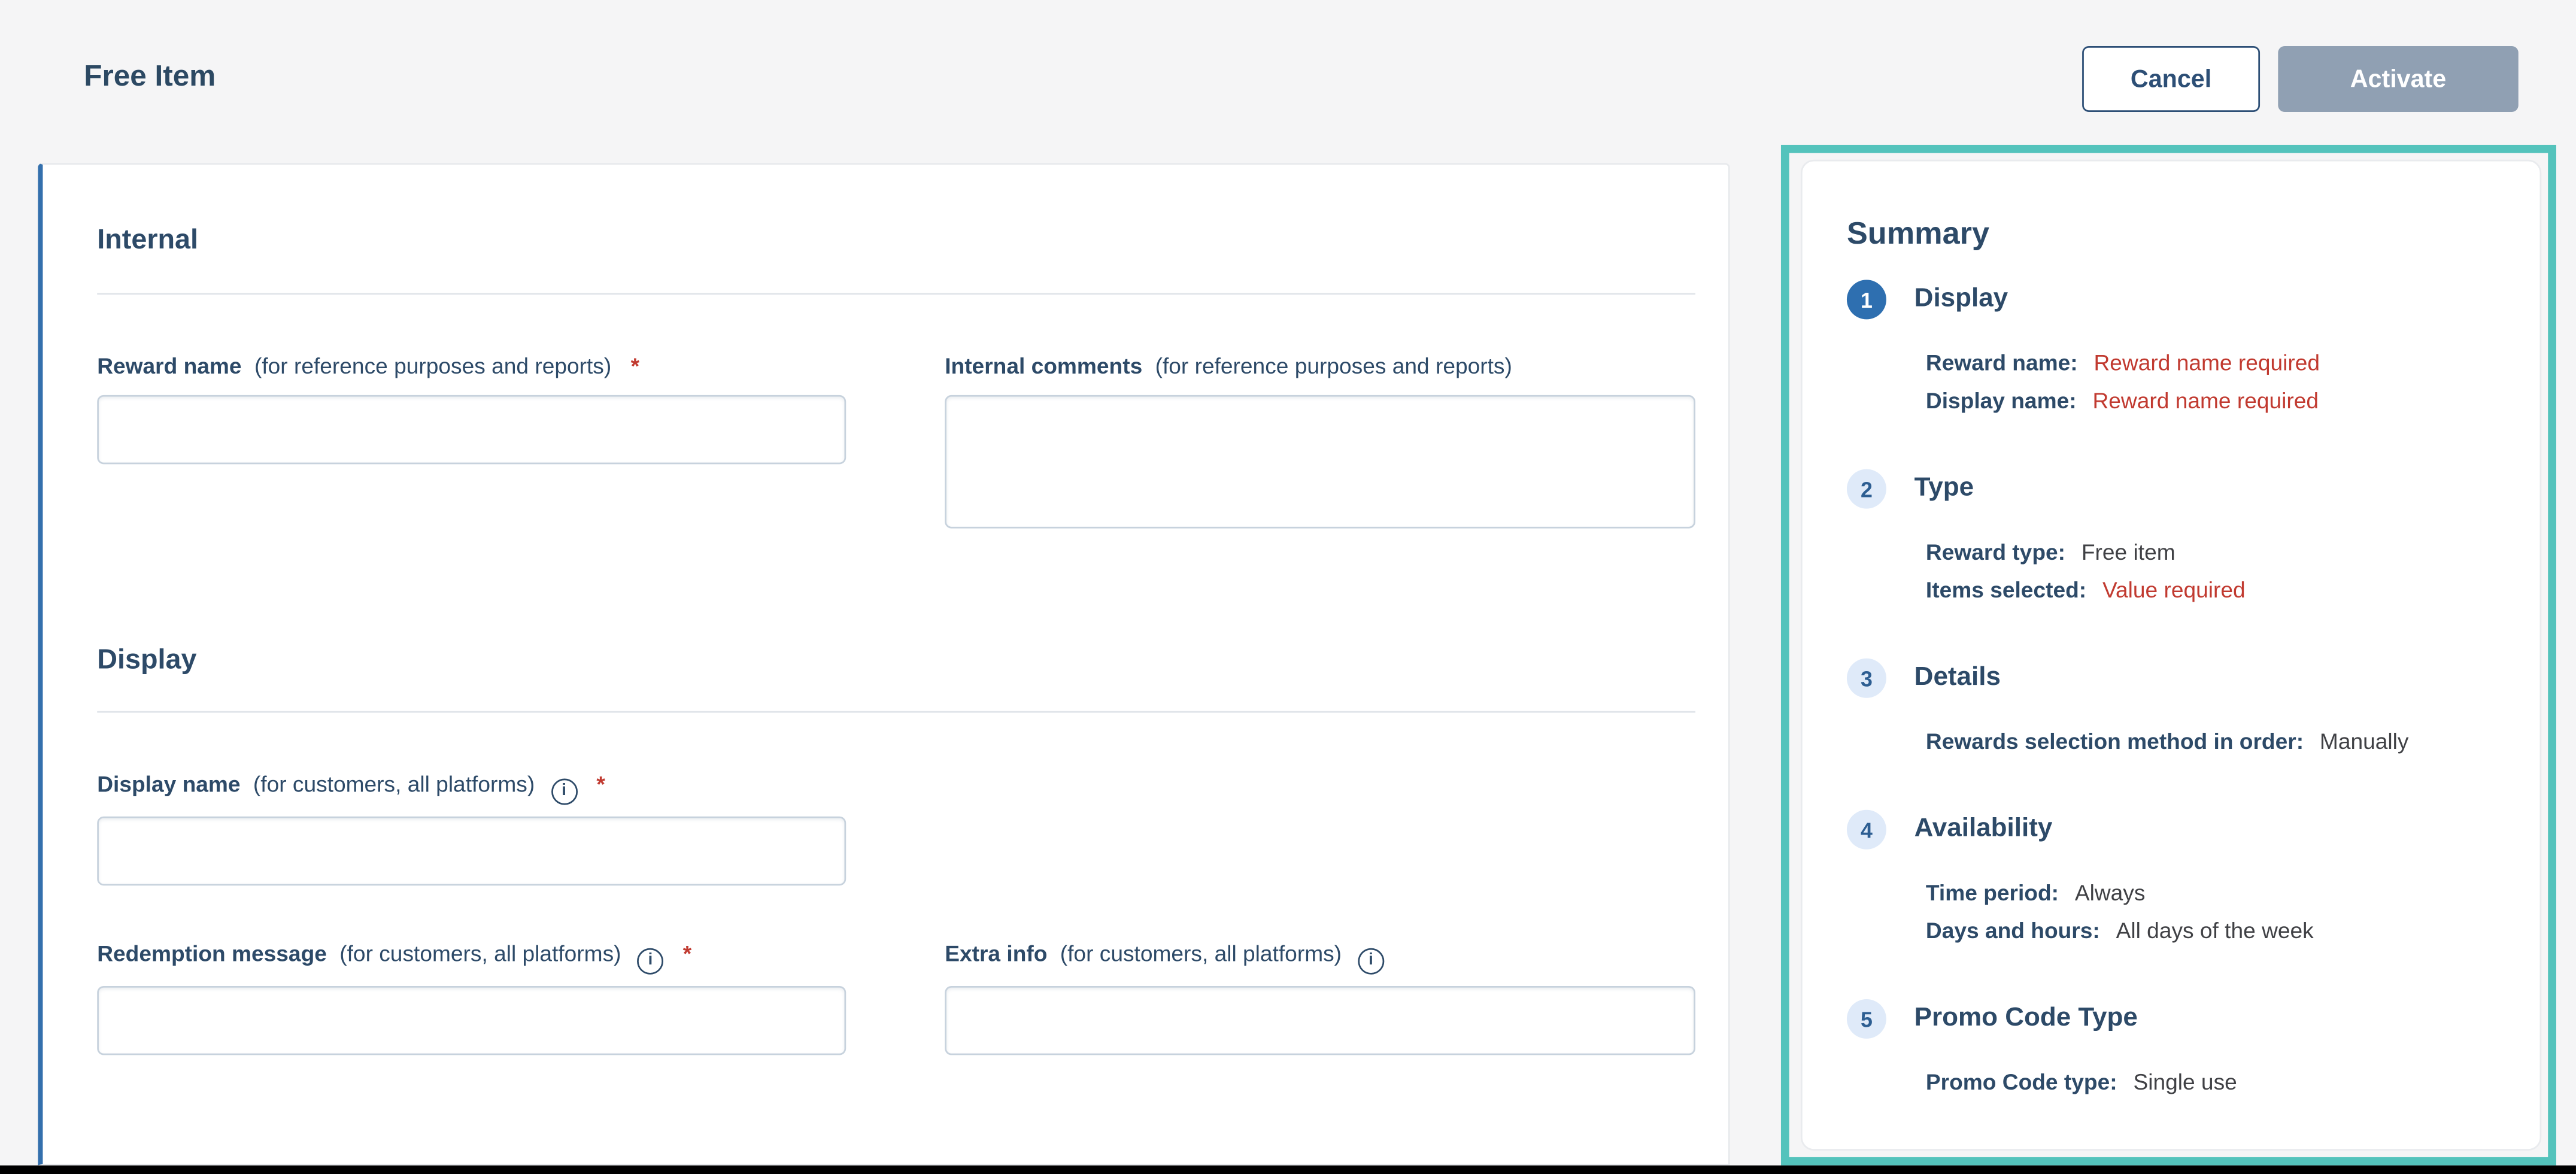 The width and height of the screenshot is (2576, 1174). I want to click on cancel-button: Cancel, so click(2171, 78).